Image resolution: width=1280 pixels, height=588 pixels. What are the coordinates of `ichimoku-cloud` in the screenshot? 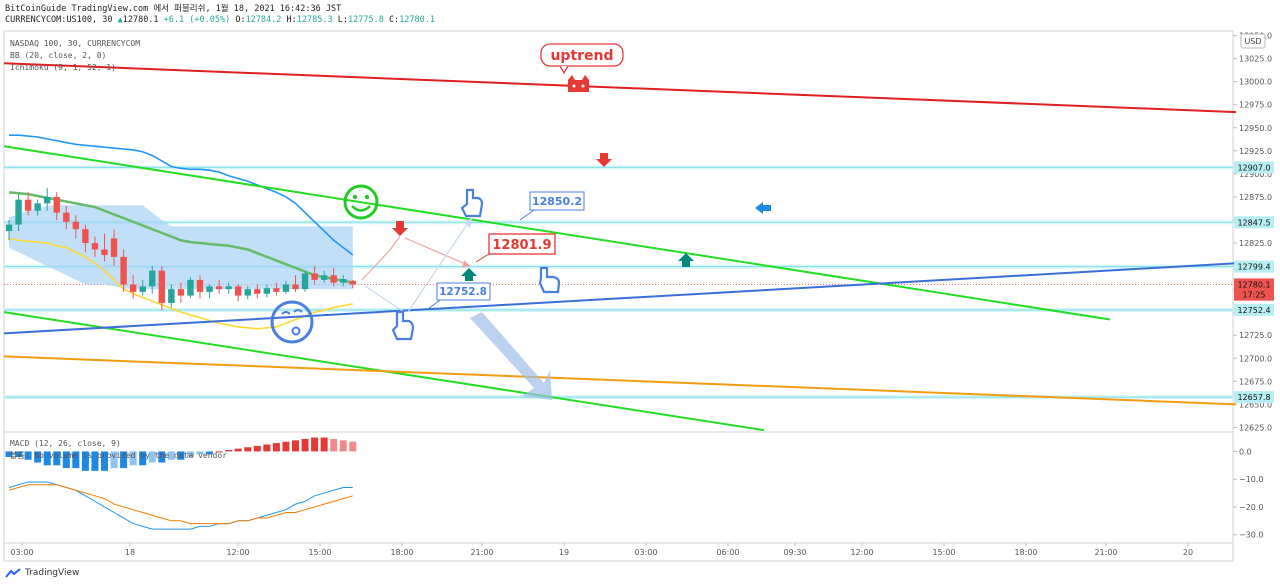 It's located at (181, 247).